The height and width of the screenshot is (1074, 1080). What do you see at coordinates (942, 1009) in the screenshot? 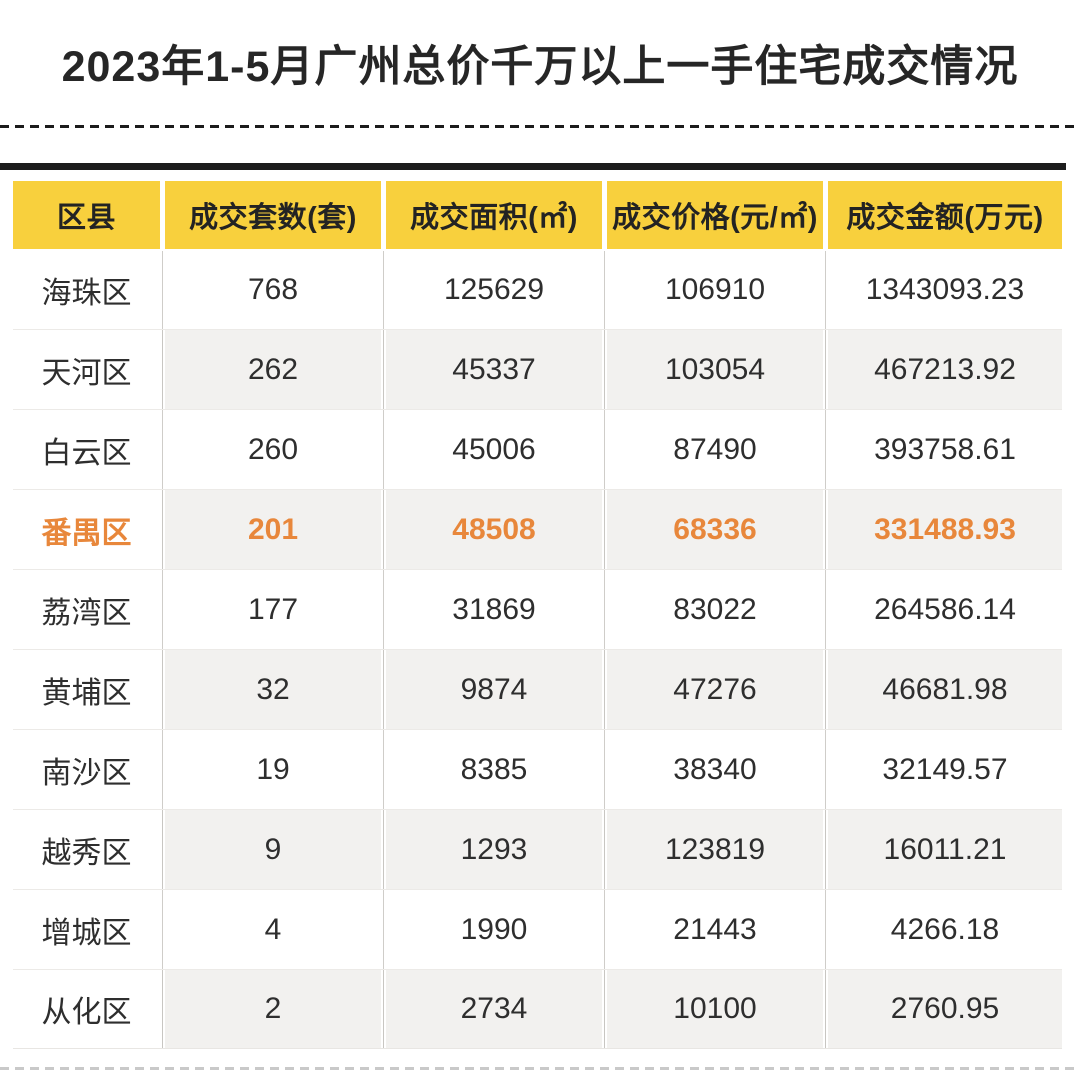
I see `cell-amount: 2760.95` at bounding box center [942, 1009].